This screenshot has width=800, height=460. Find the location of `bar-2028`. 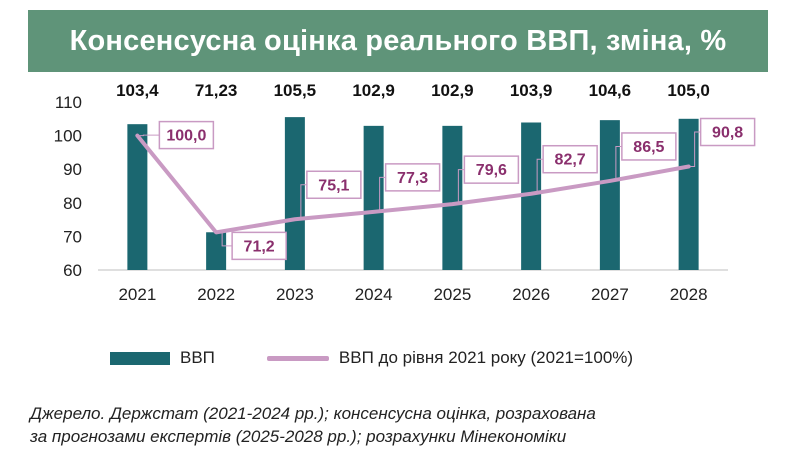

bar-2028 is located at coordinates (688, 194).